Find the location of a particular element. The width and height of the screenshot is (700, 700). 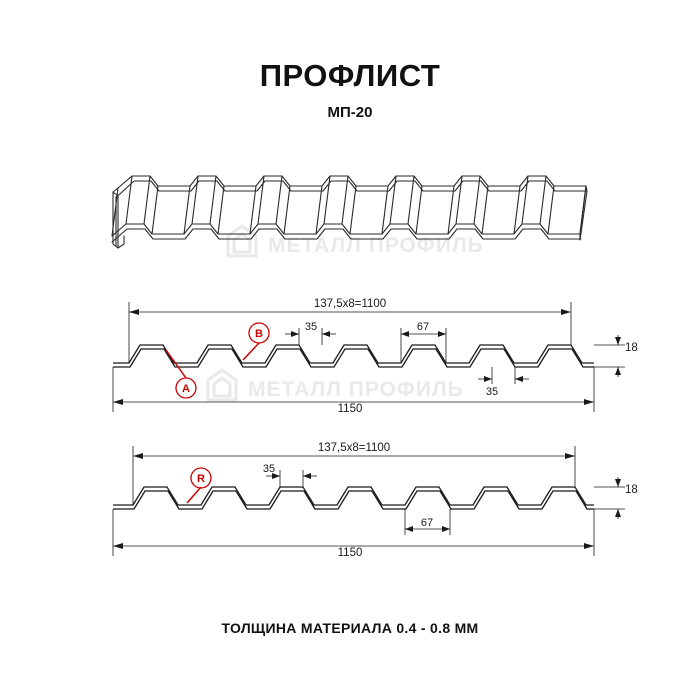

callout-a-label: A is located at coordinates (186, 389).